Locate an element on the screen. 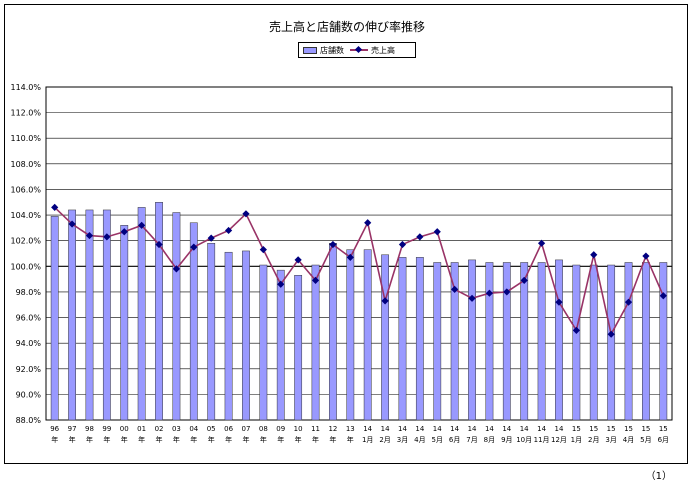  x-tick-label: 96 is located at coordinates (54, 429).